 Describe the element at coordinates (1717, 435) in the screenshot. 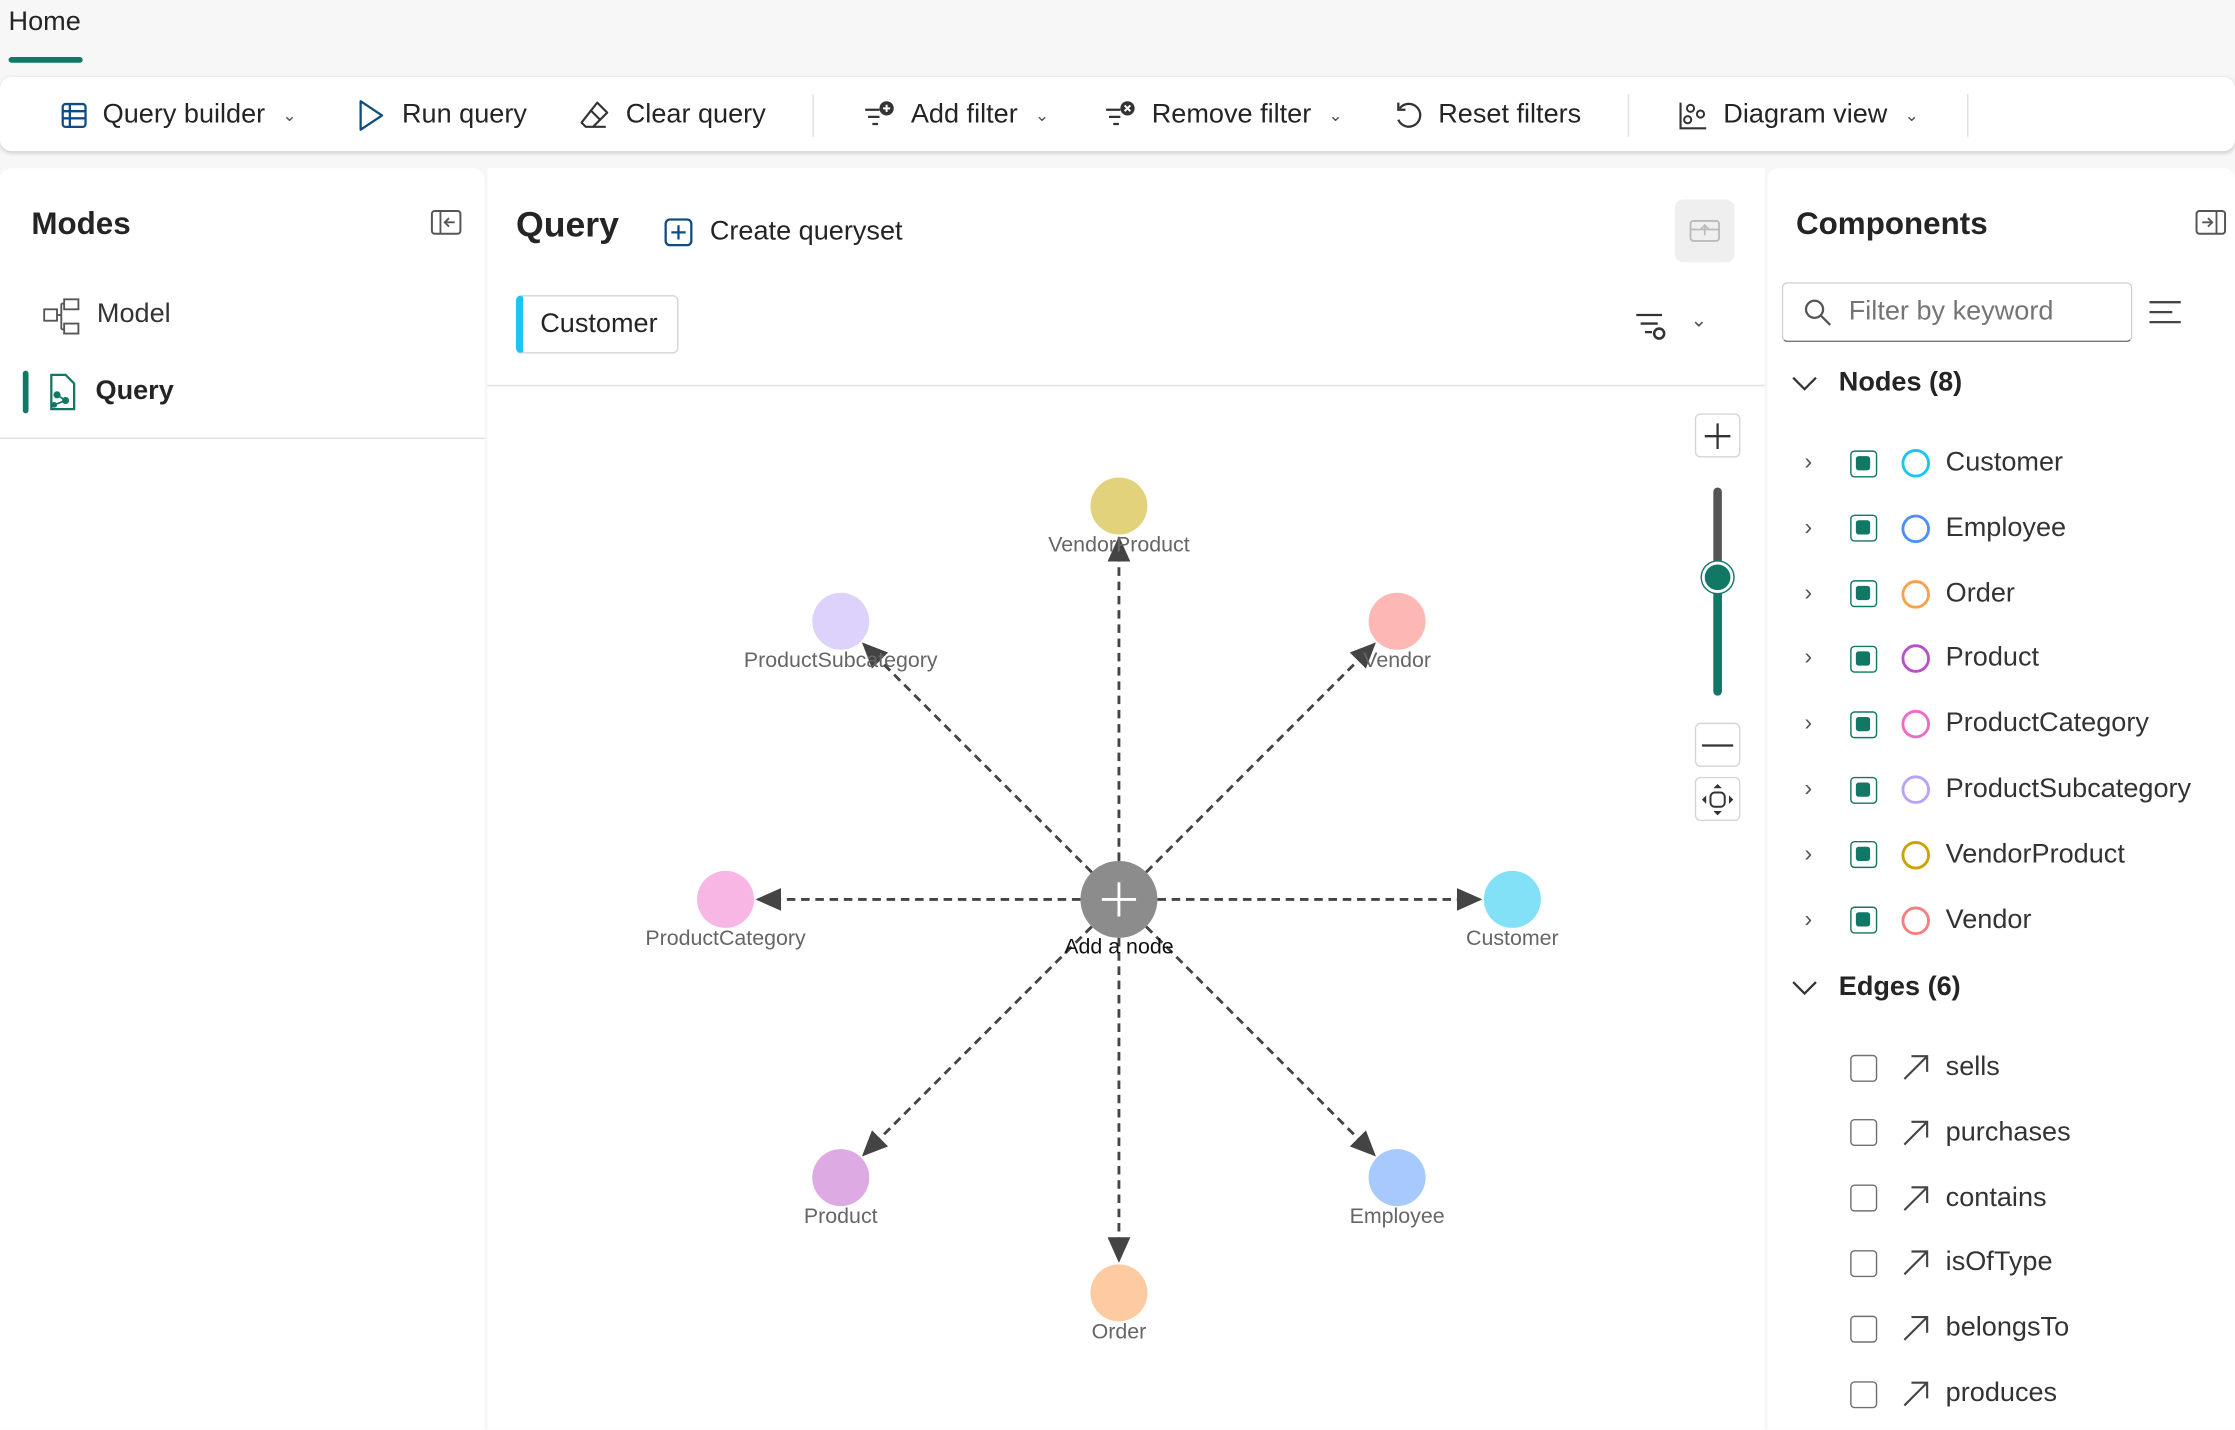

I see `zoom-in-button` at that location.